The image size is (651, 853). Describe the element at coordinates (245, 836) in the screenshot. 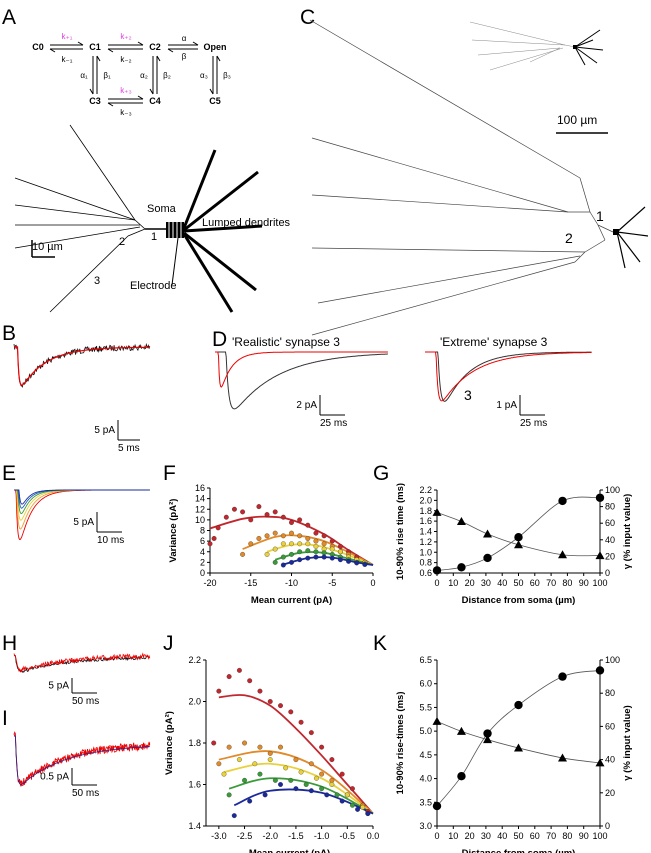

I see `x-tick-label: -2.5` at that location.